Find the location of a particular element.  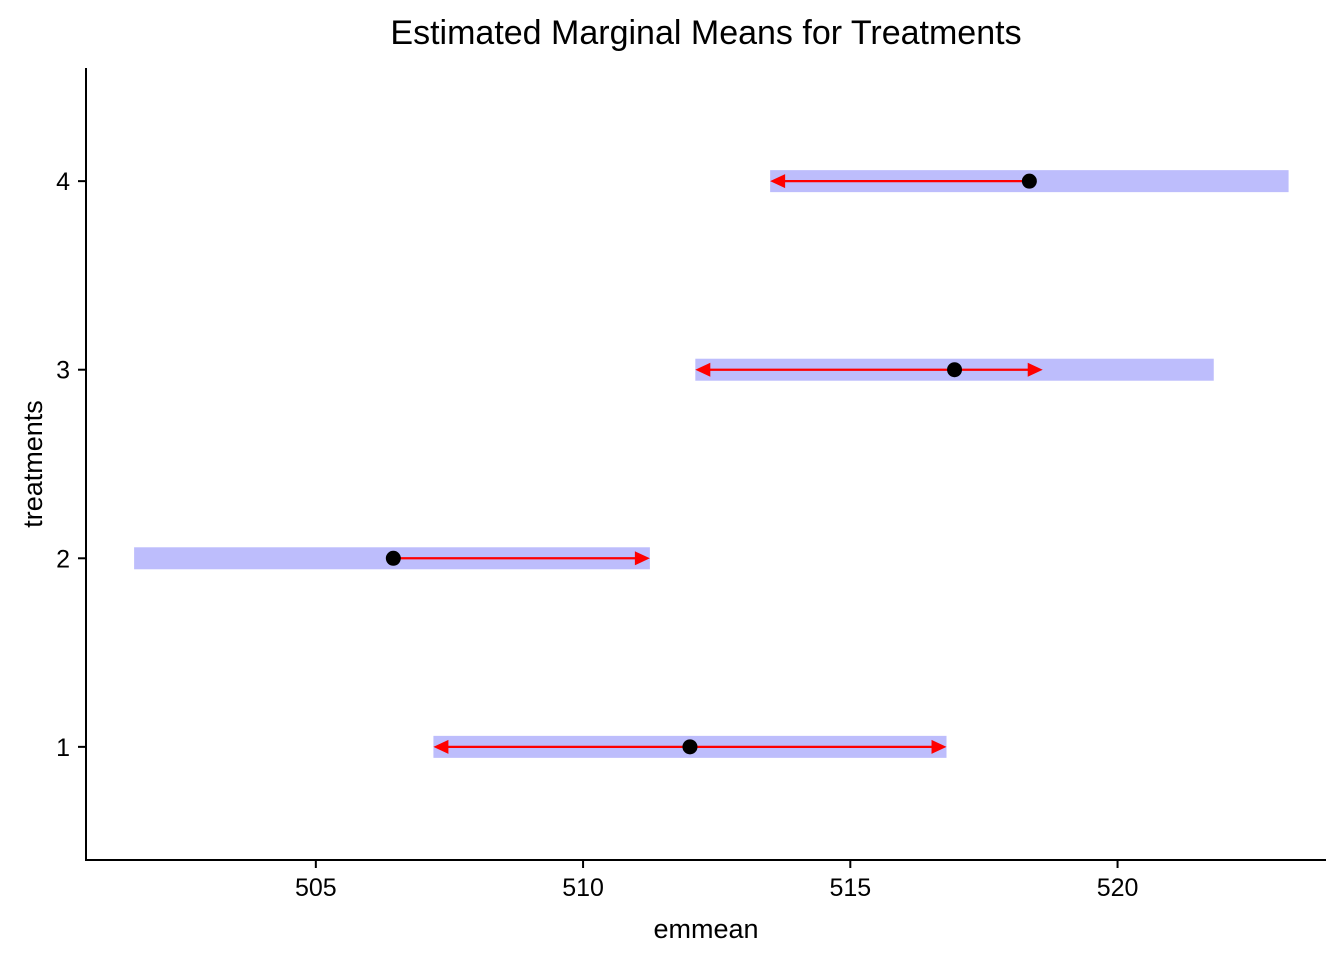

x-axis-title: emmean is located at coordinates (705, 929).